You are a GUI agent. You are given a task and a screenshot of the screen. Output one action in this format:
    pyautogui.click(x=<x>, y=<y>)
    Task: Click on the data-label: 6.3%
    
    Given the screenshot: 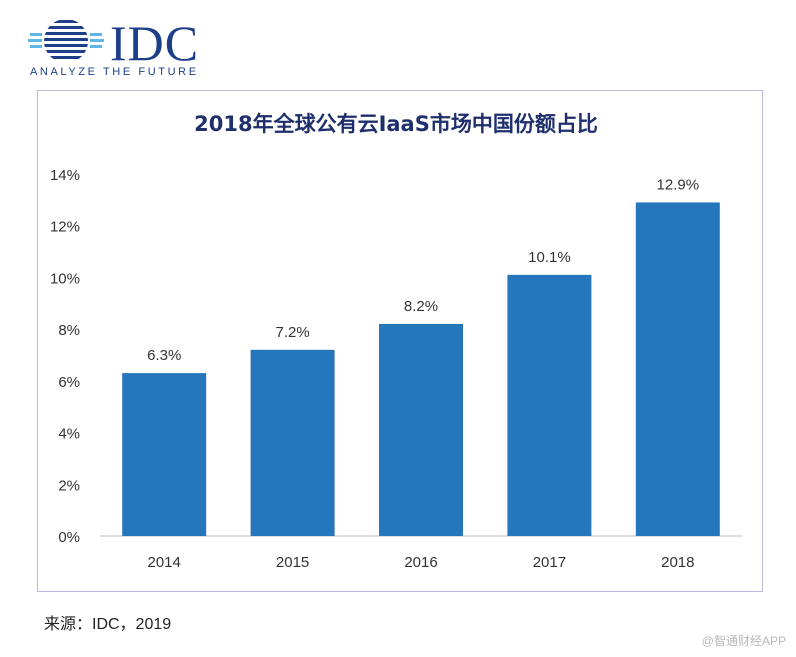 What is the action you would take?
    pyautogui.click(x=164, y=355)
    